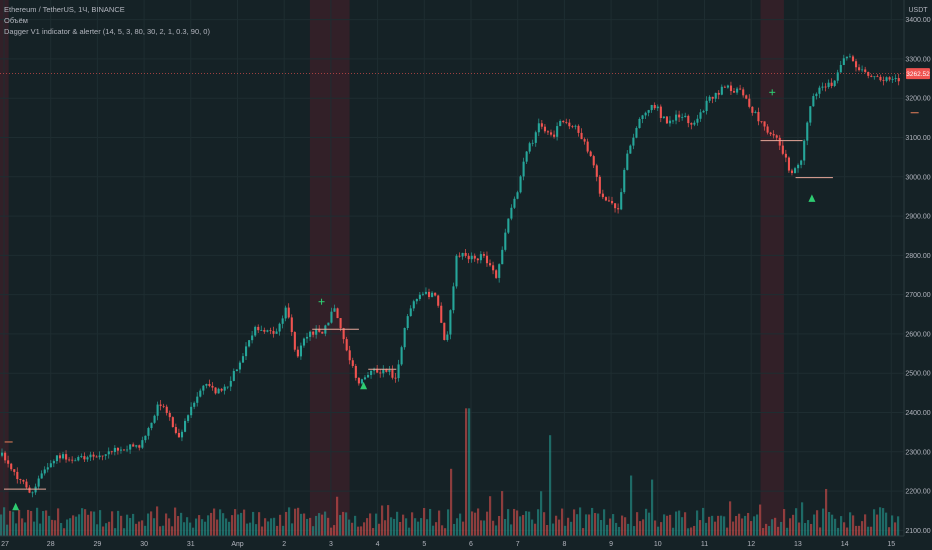 The height and width of the screenshot is (550, 932). I want to click on time-axis: 27 28 29 30 31 Апр 2 3 4 5 6 7 8 9 10 11 12 13 14 15, so click(452, 541).